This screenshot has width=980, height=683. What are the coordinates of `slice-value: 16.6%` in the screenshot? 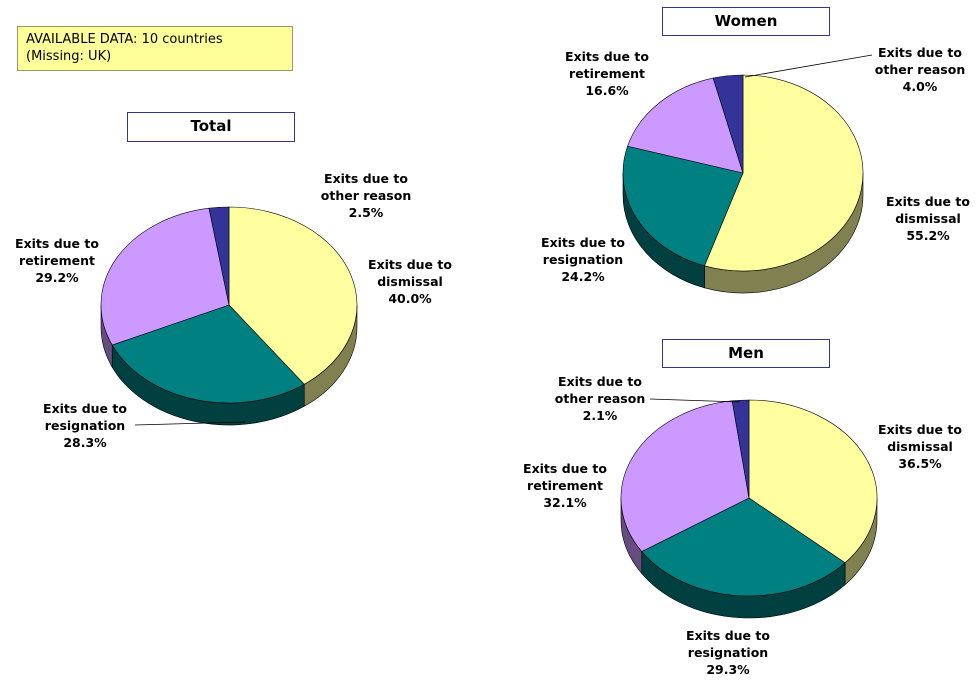 It's located at (607, 90).